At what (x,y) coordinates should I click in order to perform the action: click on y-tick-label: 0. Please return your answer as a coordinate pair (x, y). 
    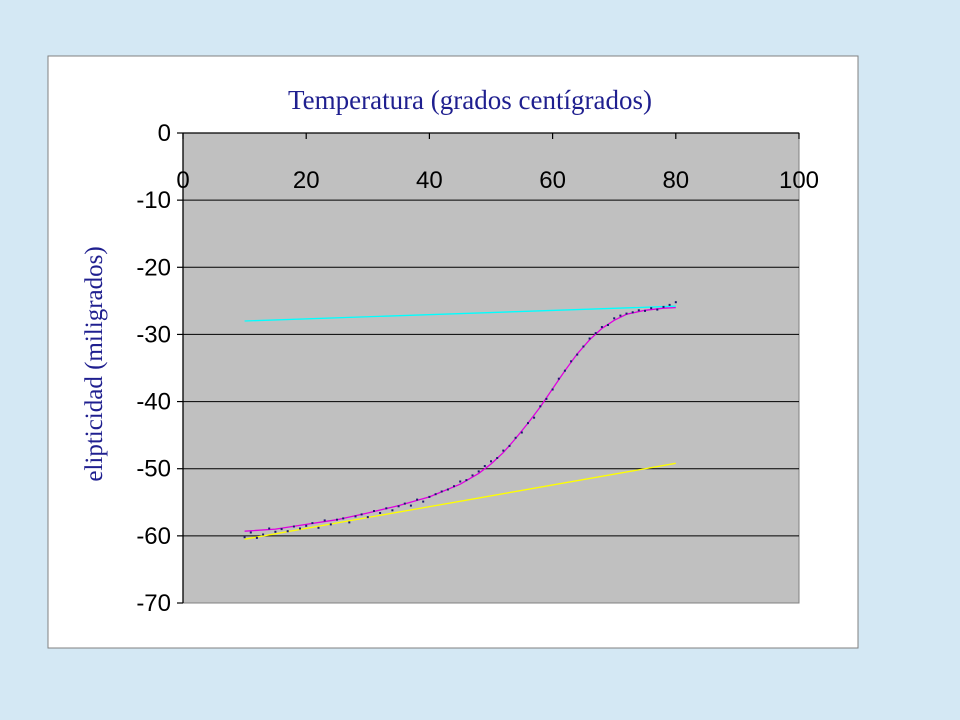
    Looking at the image, I should click on (164, 133).